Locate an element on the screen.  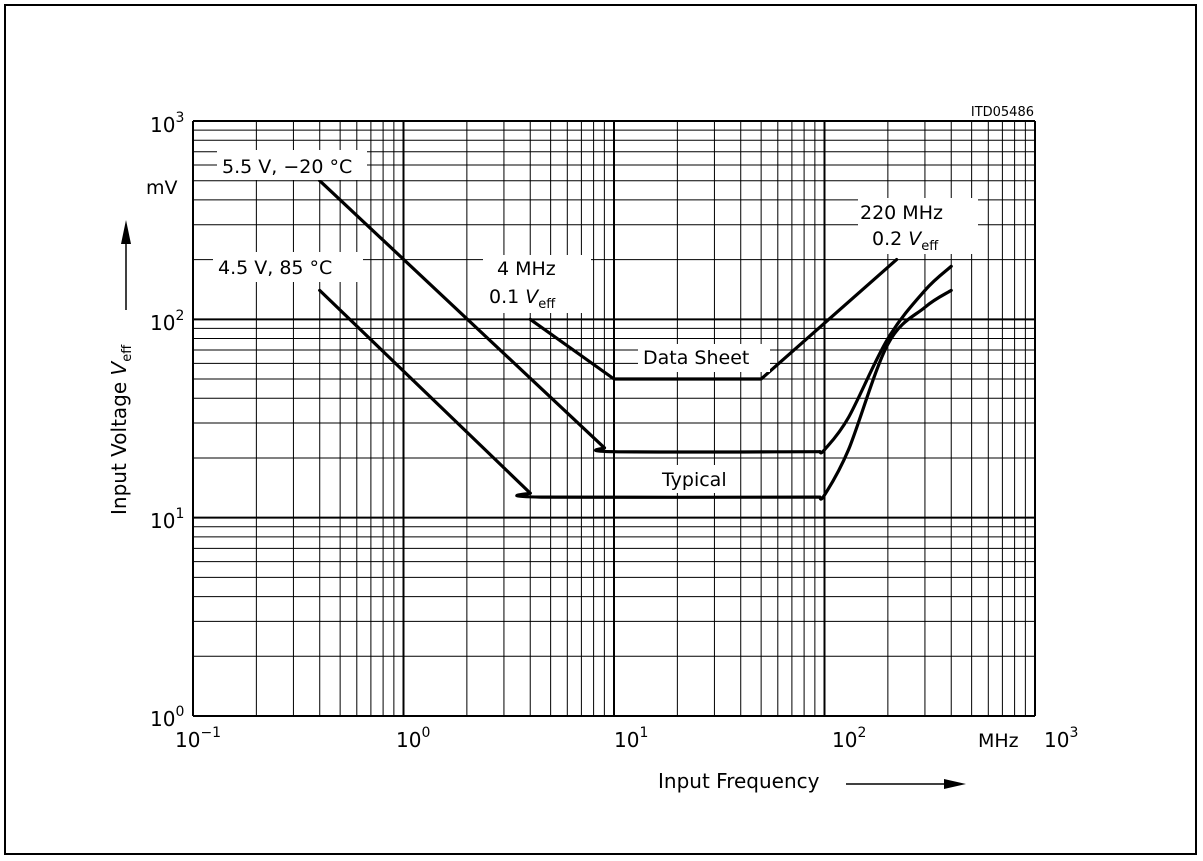
x-tick-label-1000: 10³ is located at coordinates (1061, 738).